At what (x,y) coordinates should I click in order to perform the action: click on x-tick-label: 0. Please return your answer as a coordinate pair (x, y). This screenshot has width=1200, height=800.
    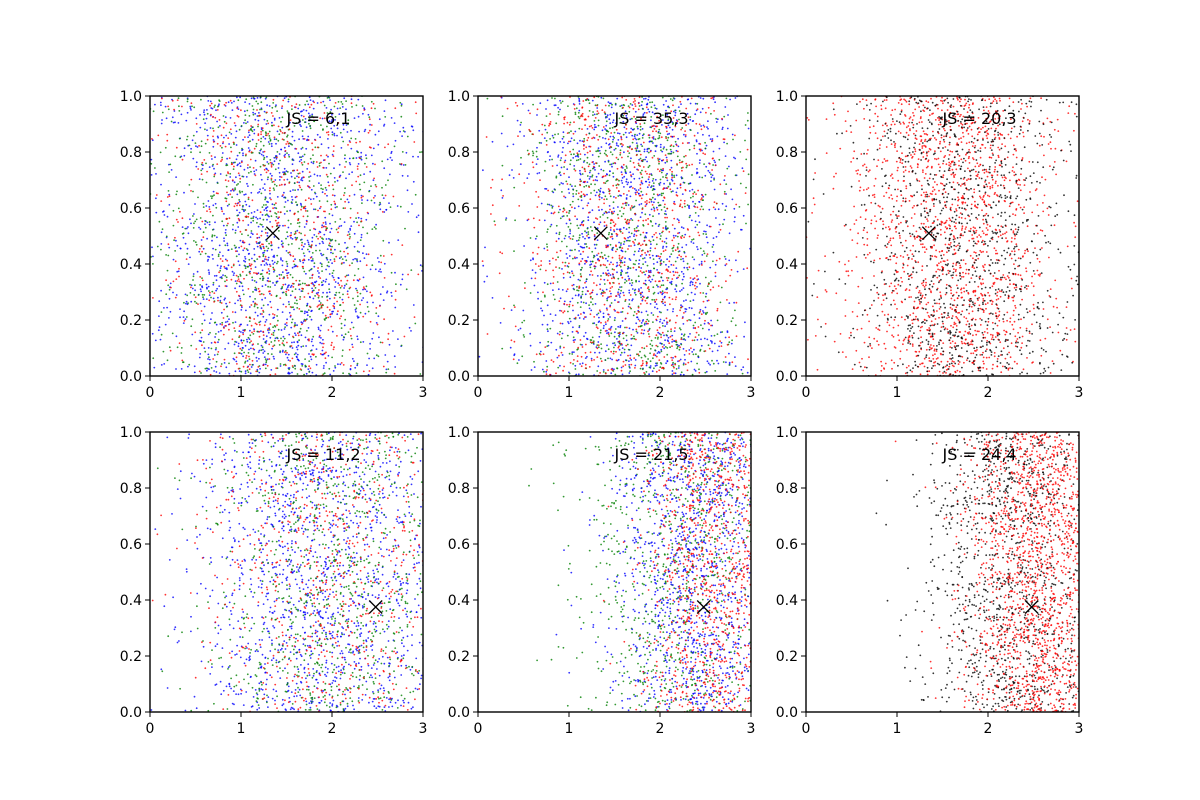
    Looking at the image, I should click on (150, 393).